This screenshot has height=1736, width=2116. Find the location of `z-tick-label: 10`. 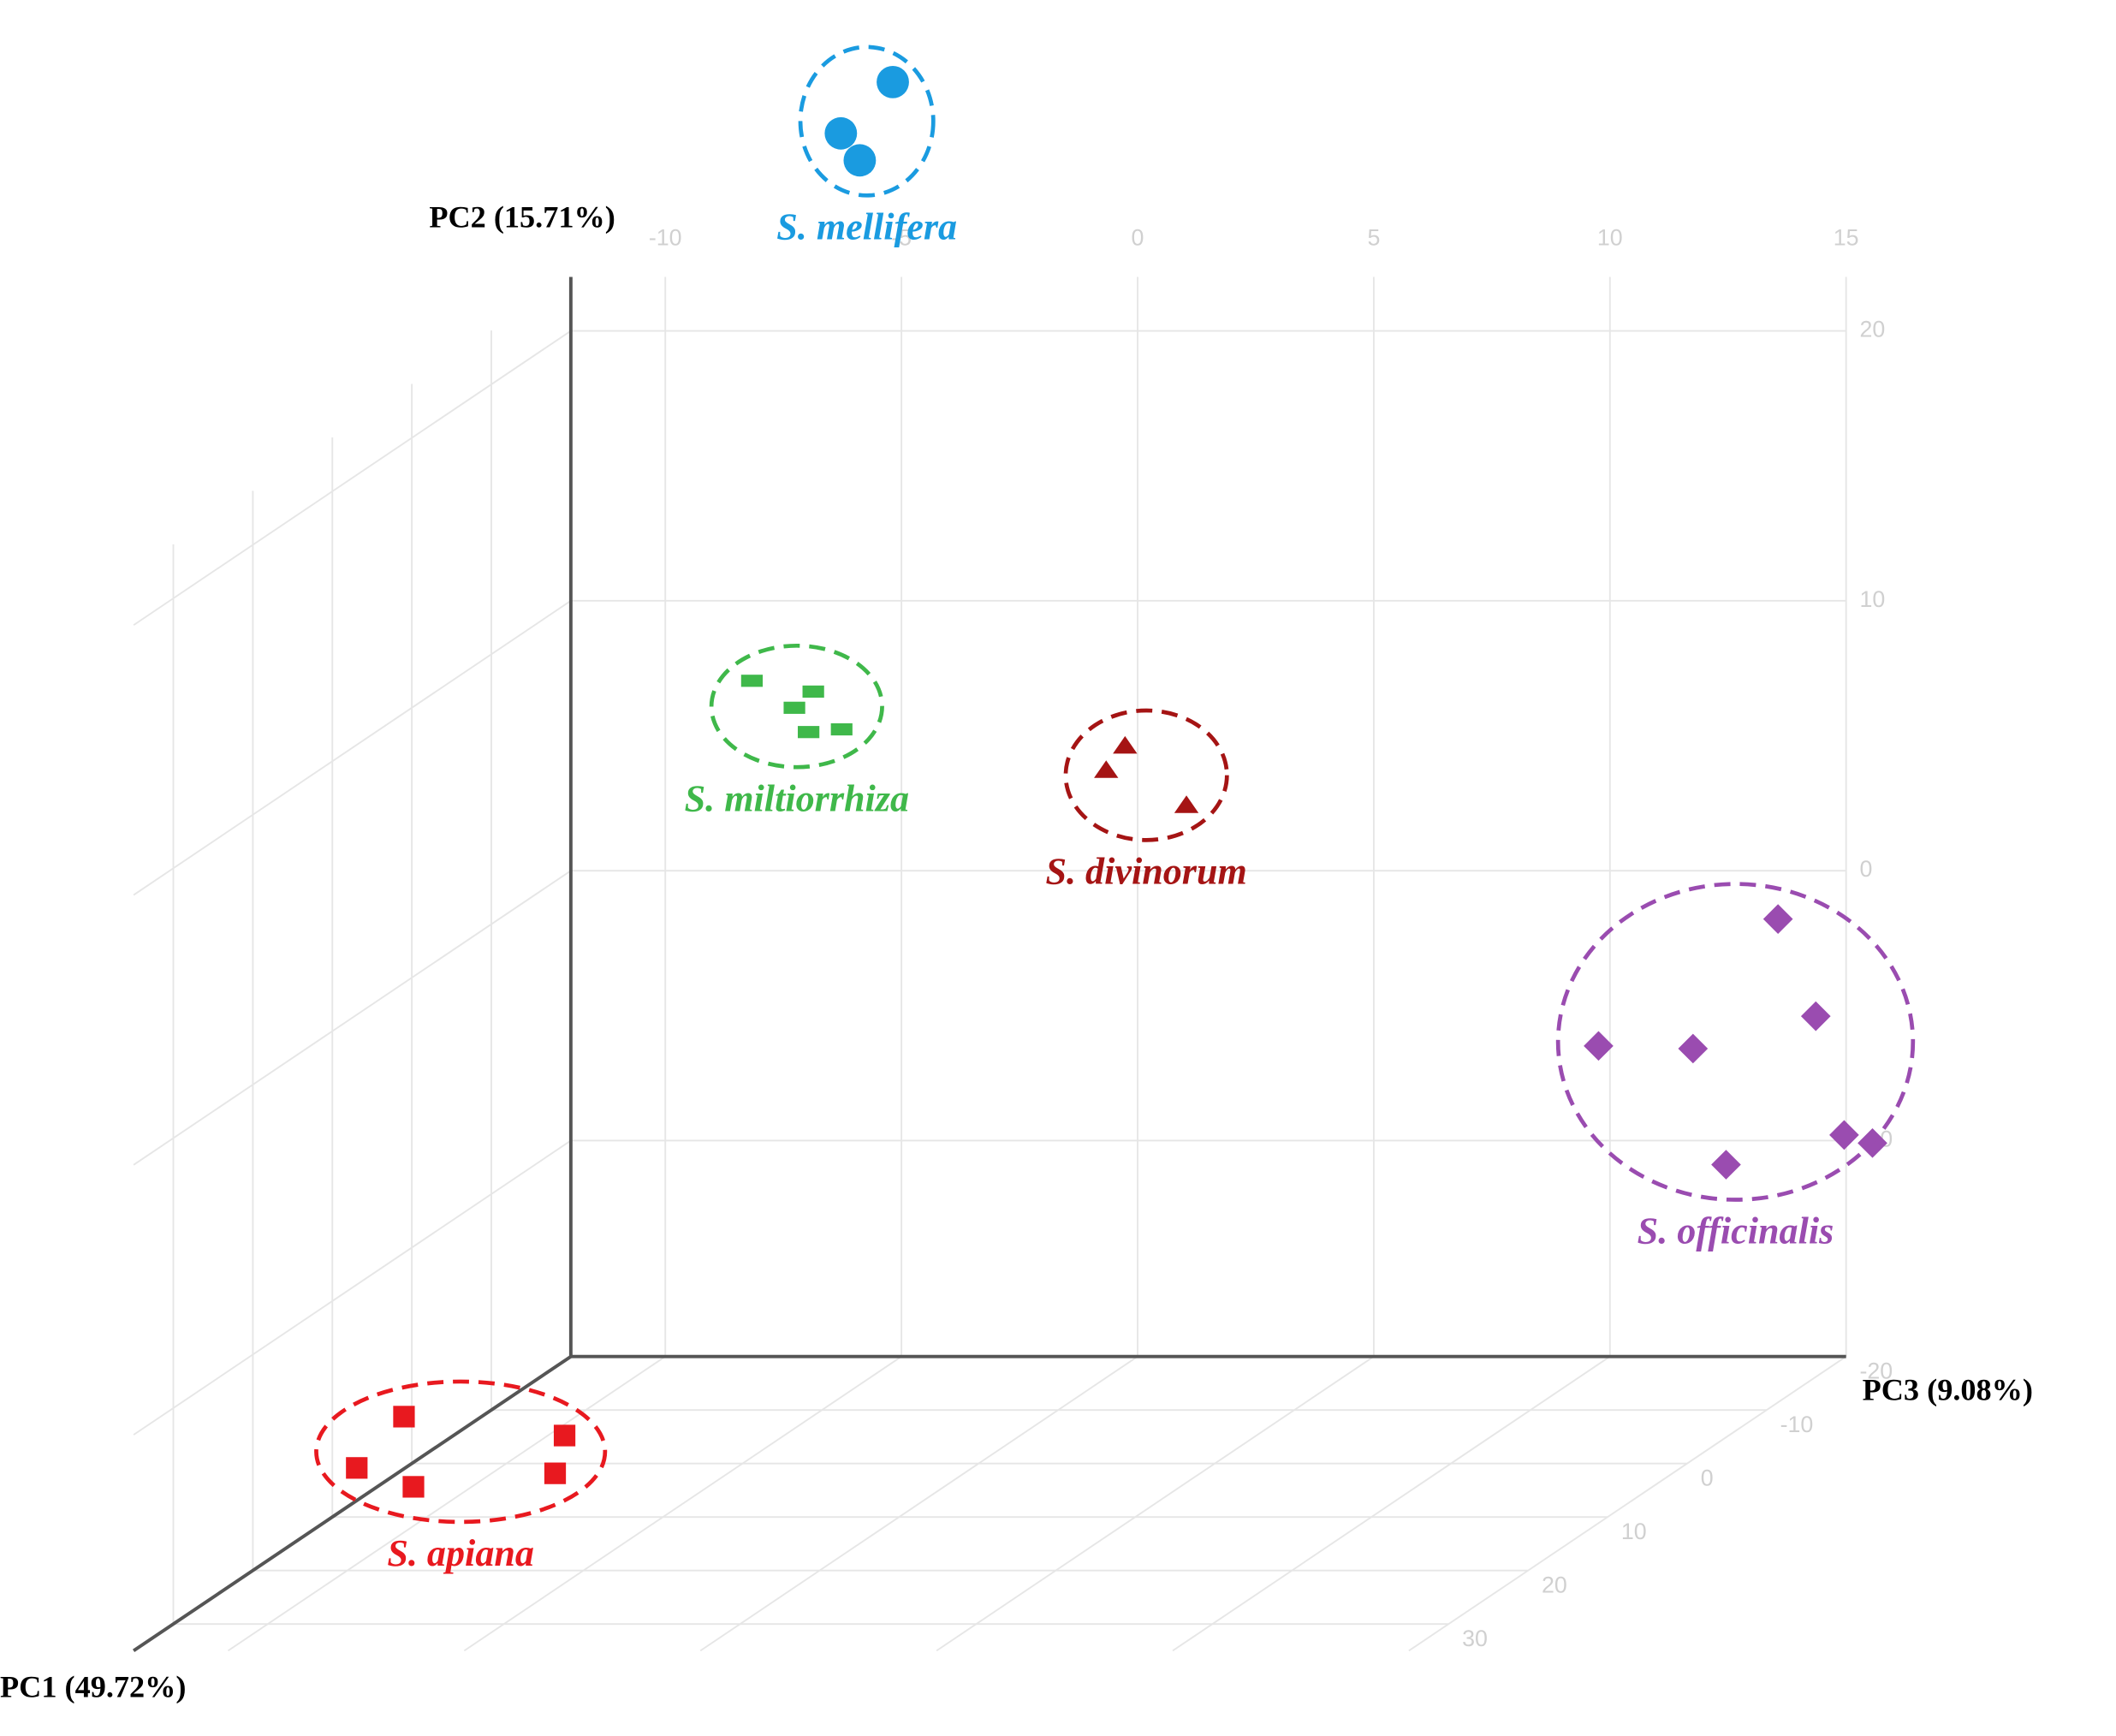

z-tick-label: 10 is located at coordinates (1634, 1532).